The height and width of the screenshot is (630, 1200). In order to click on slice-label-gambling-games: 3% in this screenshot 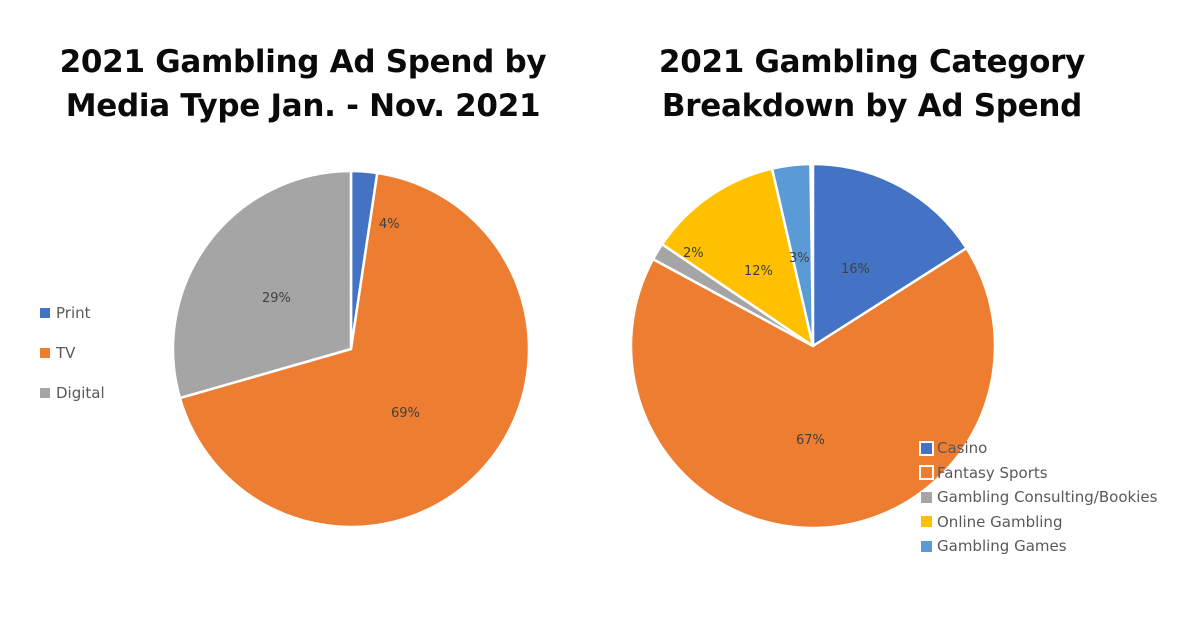, I will do `click(799, 258)`.